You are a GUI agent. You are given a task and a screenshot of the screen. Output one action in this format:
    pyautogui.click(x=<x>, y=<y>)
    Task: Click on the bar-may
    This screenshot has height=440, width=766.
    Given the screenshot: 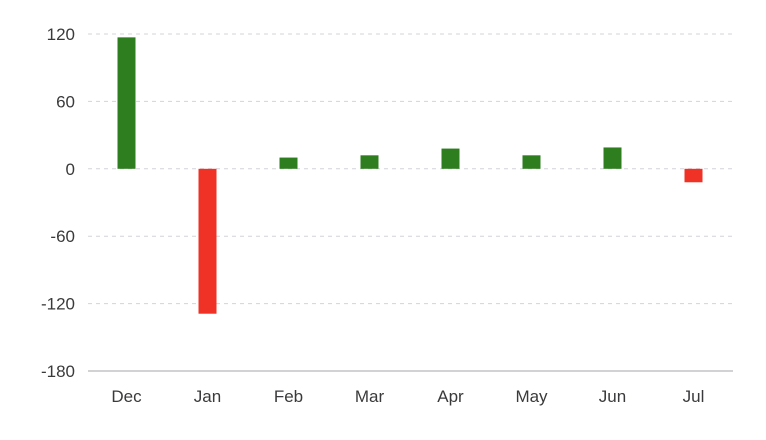 What is the action you would take?
    pyautogui.click(x=531, y=162)
    